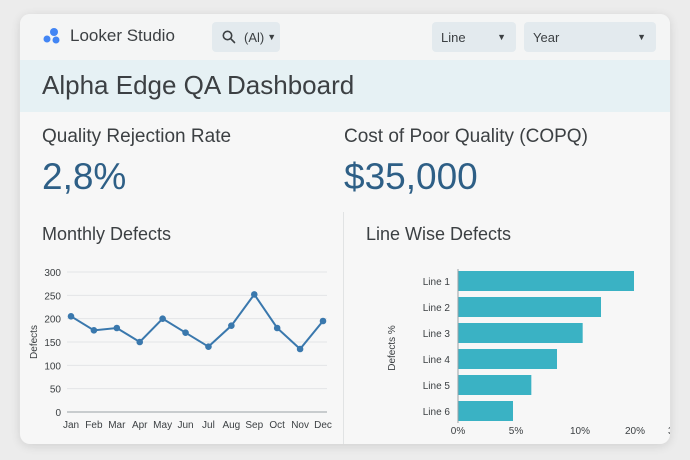 The image size is (690, 460). What do you see at coordinates (229, 37) in the screenshot?
I see `search-icon` at bounding box center [229, 37].